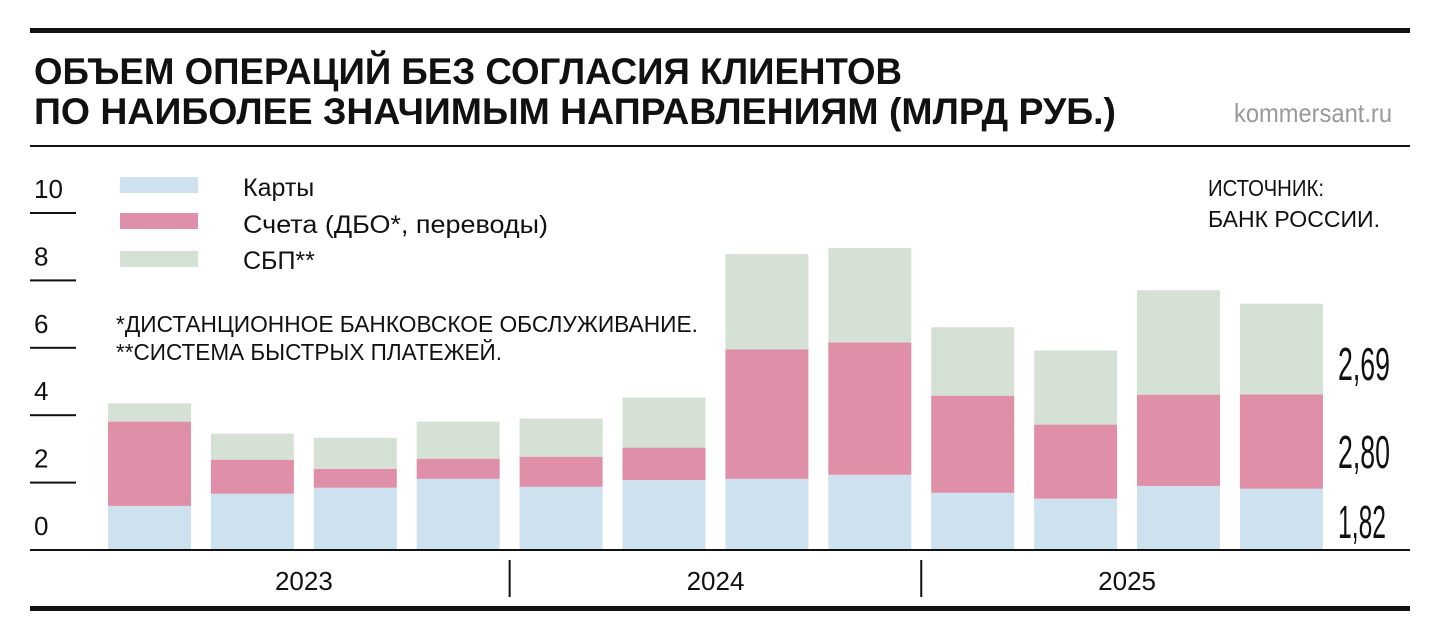 Image resolution: width=1440 pixels, height=642 pixels. What do you see at coordinates (1364, 364) in the screenshot?
I see `last-bar-label-sbp: 2,69` at bounding box center [1364, 364].